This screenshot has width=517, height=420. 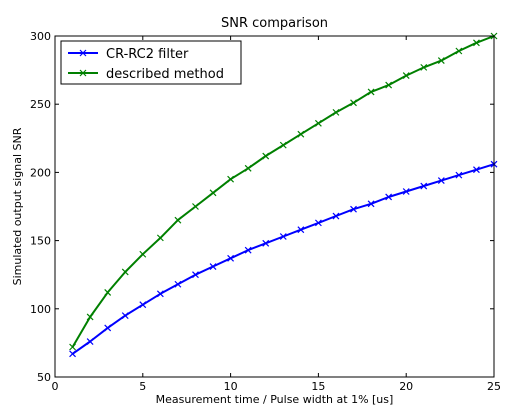 I want to click on legend-label: described method, so click(x=165, y=74).